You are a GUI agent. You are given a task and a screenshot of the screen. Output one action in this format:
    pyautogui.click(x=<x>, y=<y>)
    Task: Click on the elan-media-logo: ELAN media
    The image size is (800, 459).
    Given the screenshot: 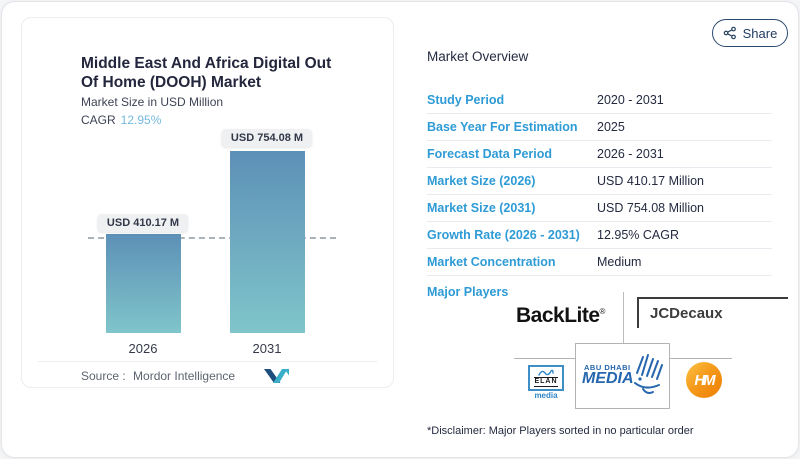 What is the action you would take?
    pyautogui.click(x=546, y=383)
    